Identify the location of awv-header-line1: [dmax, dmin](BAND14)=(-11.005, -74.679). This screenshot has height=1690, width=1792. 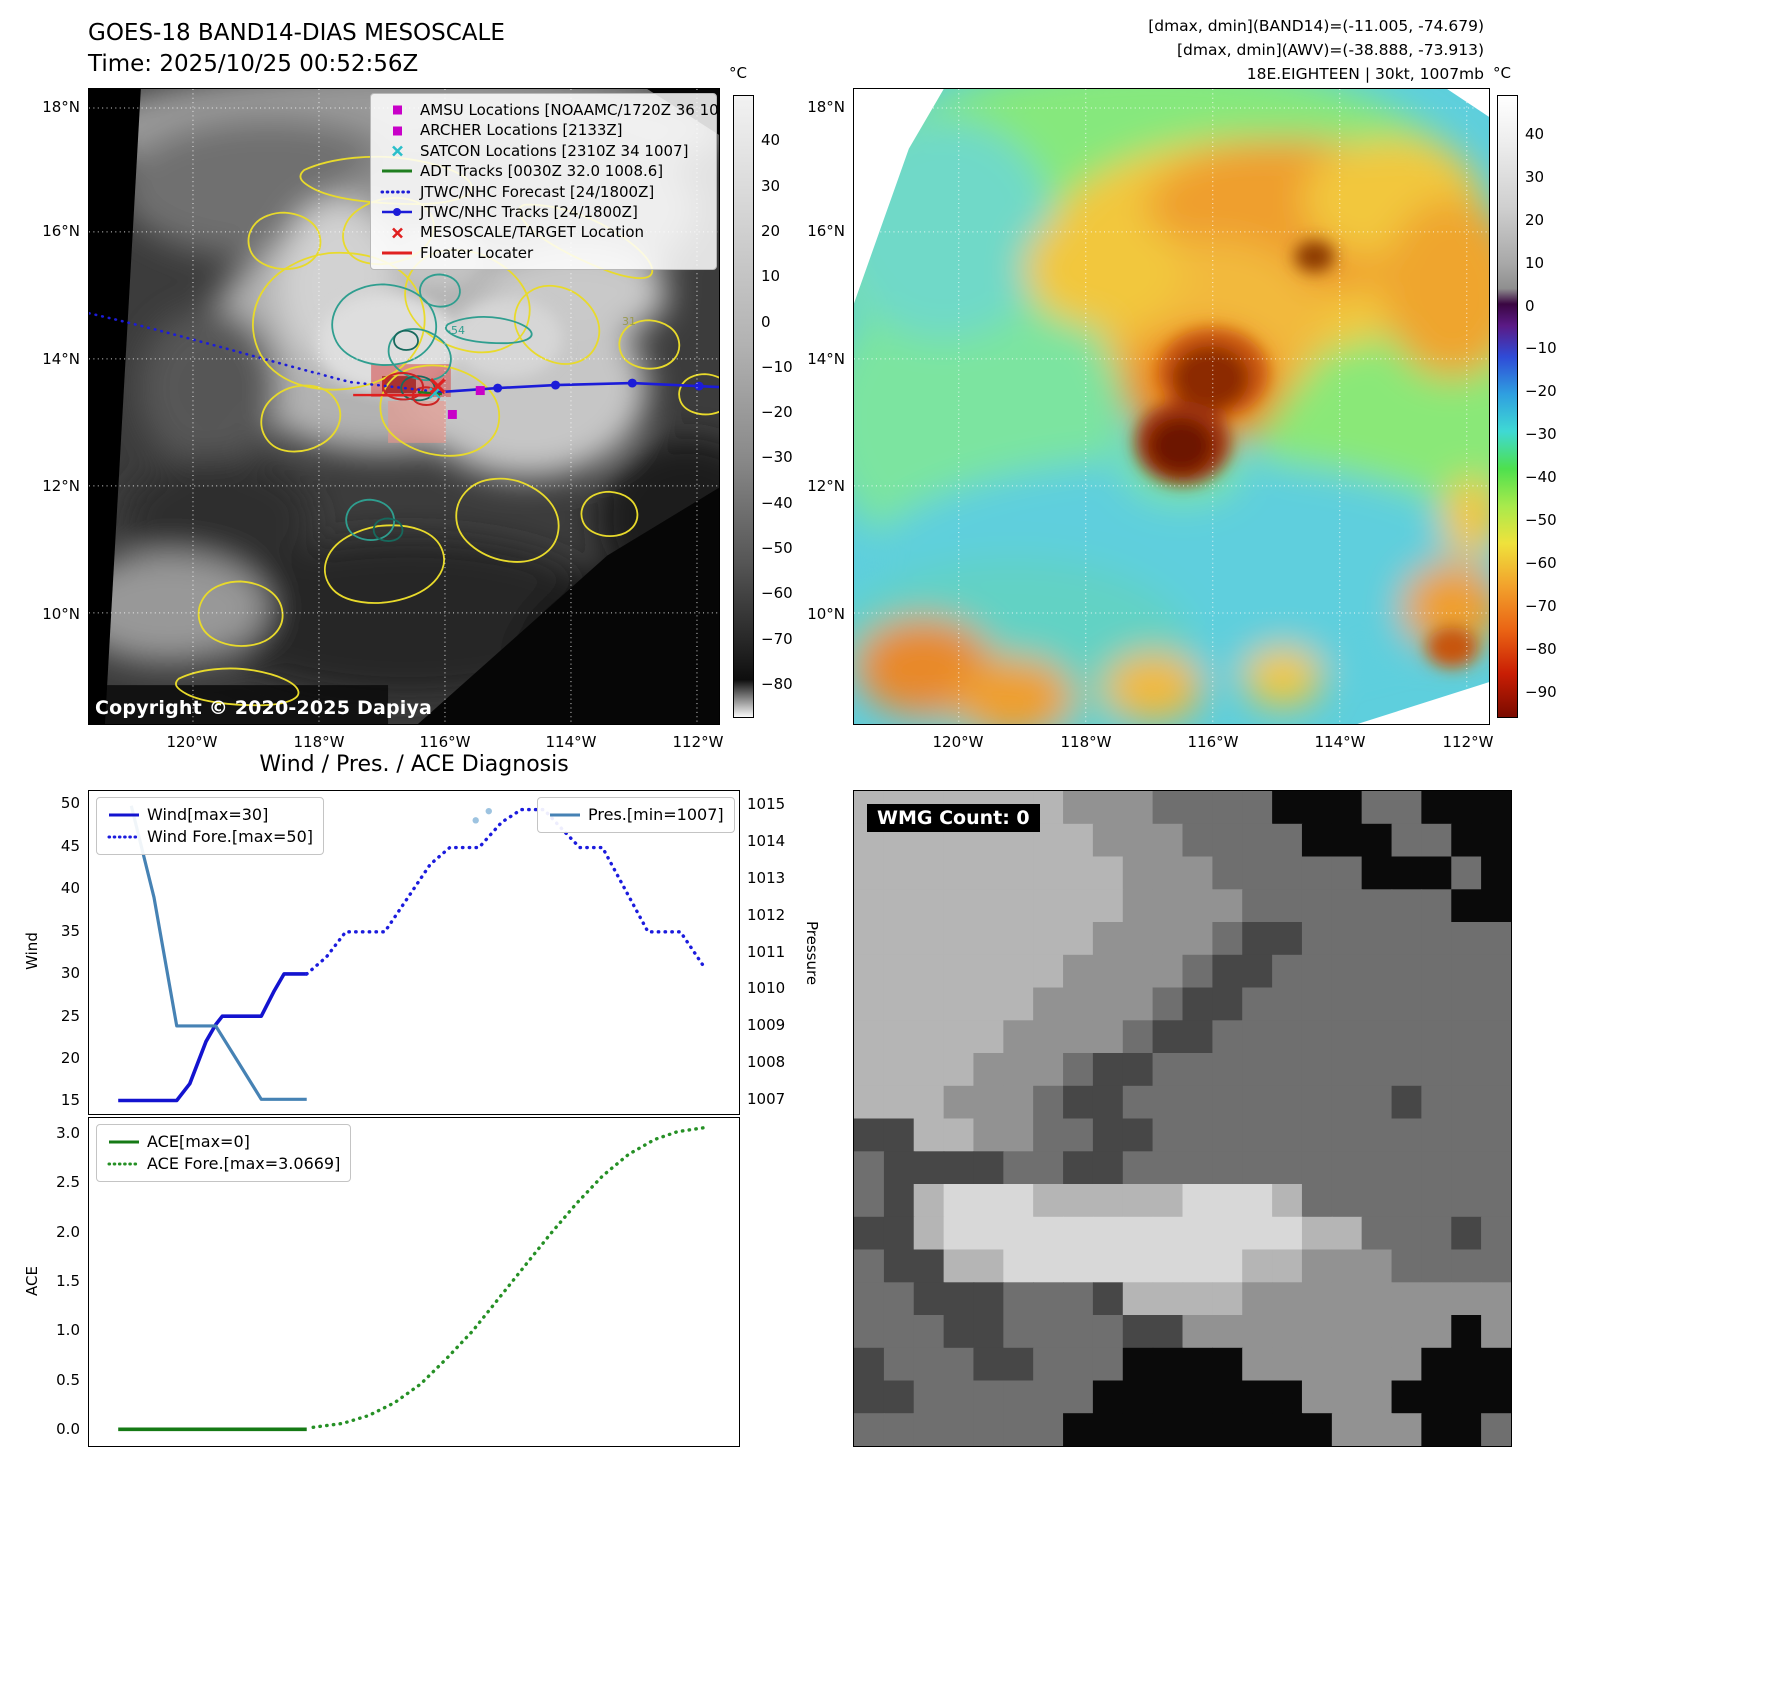
(1316, 26).